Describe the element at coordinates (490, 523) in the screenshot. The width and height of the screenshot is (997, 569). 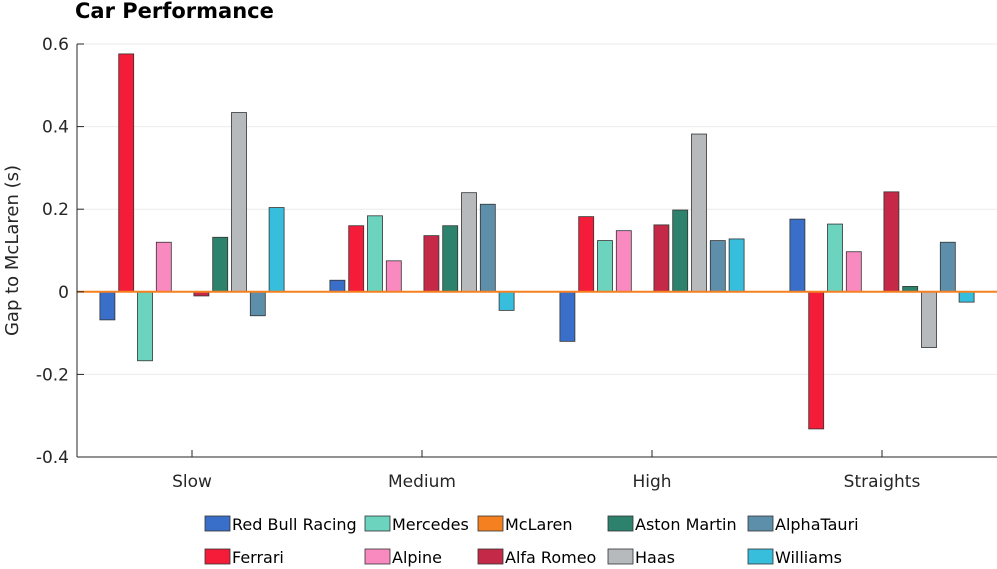
I see `legend-swatch-mclaren` at that location.